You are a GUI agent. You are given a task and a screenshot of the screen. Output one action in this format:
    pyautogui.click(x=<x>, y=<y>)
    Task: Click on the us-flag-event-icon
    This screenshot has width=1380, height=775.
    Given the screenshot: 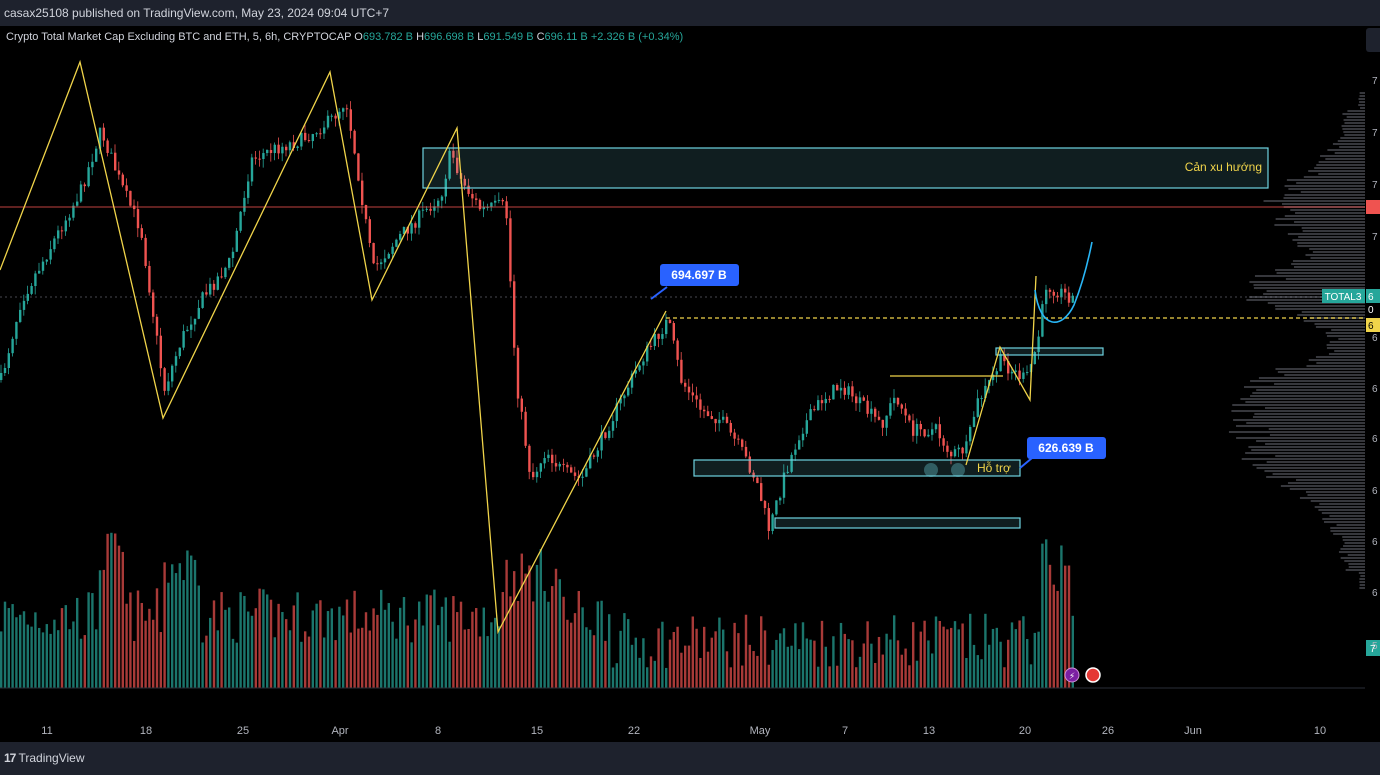 What is the action you would take?
    pyautogui.click(x=1093, y=675)
    